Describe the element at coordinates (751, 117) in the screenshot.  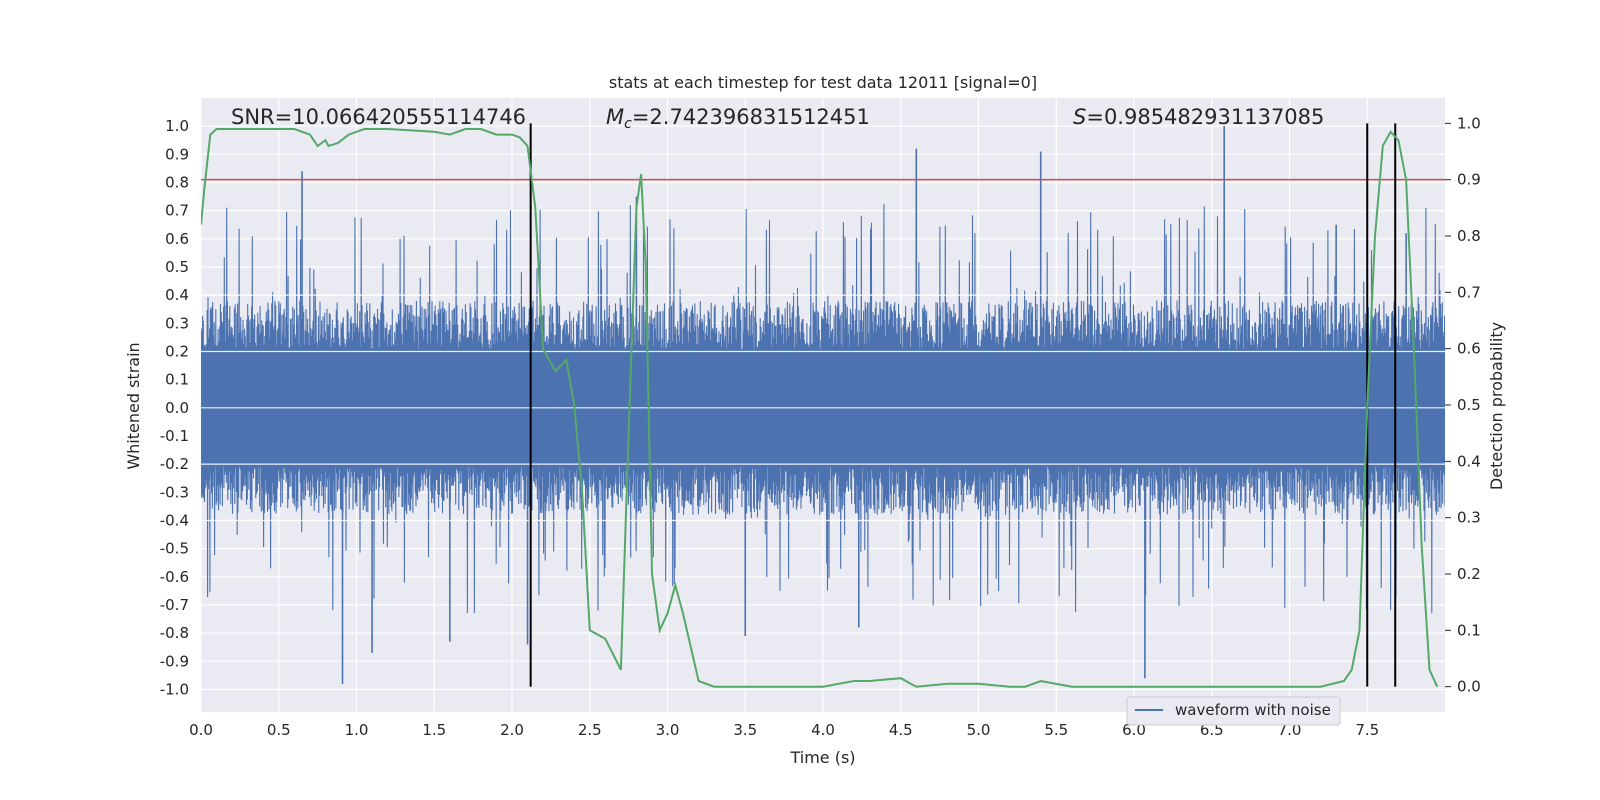
I see `chirp-mass-value: =2.742396831512451` at that location.